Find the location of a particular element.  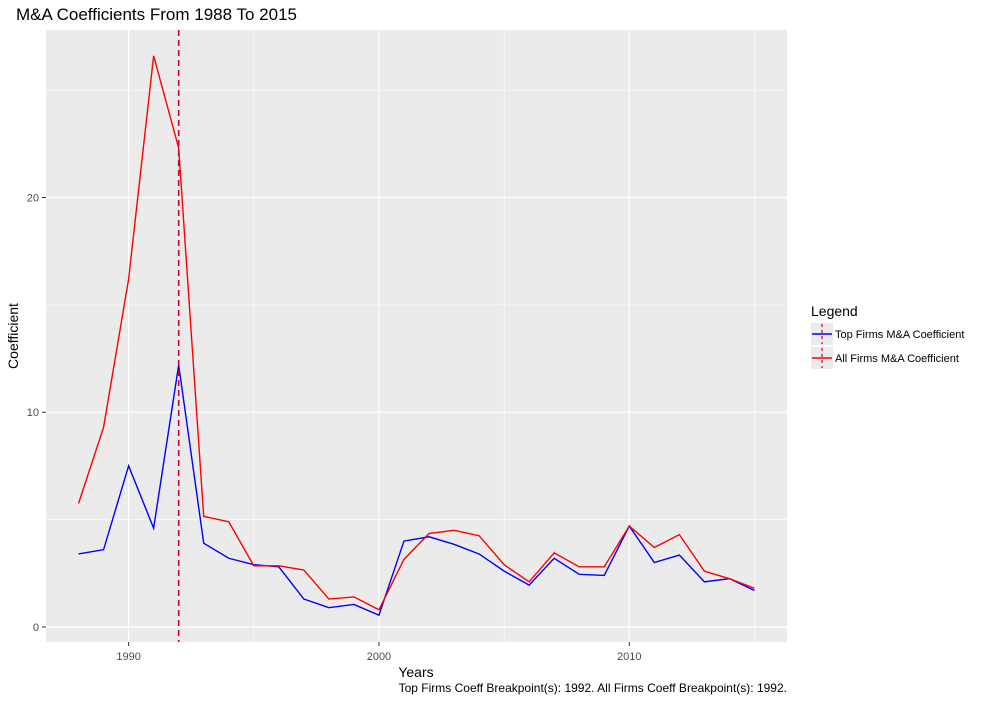

legend-item: All Firms M&A Coefficient is located at coordinates (885, 358).